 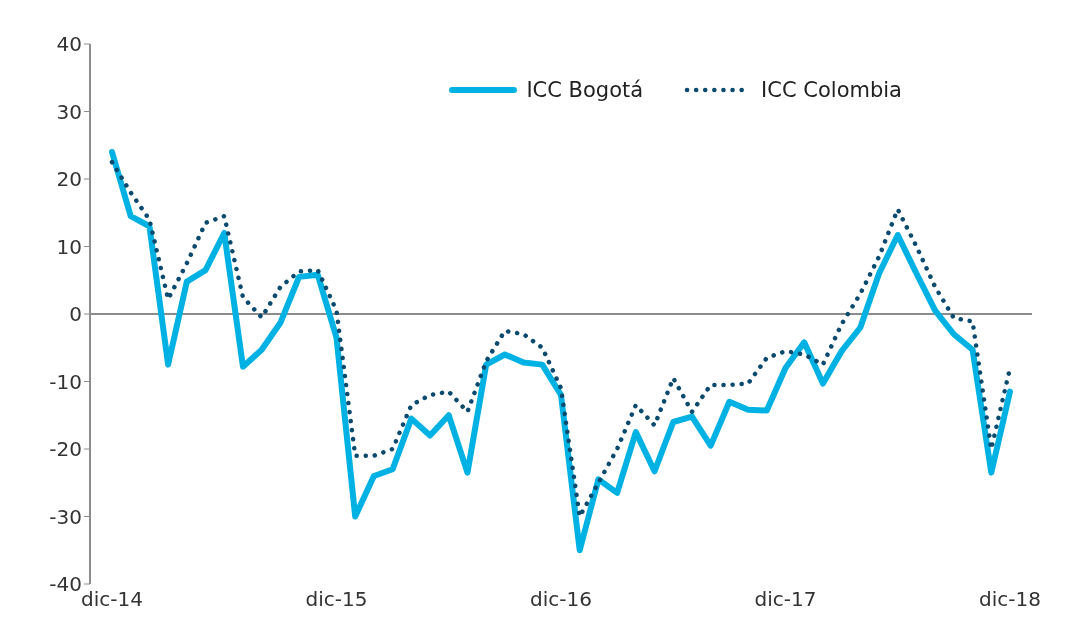 What do you see at coordinates (69, 44) in the screenshot?
I see `y-tick-label: 40` at bounding box center [69, 44].